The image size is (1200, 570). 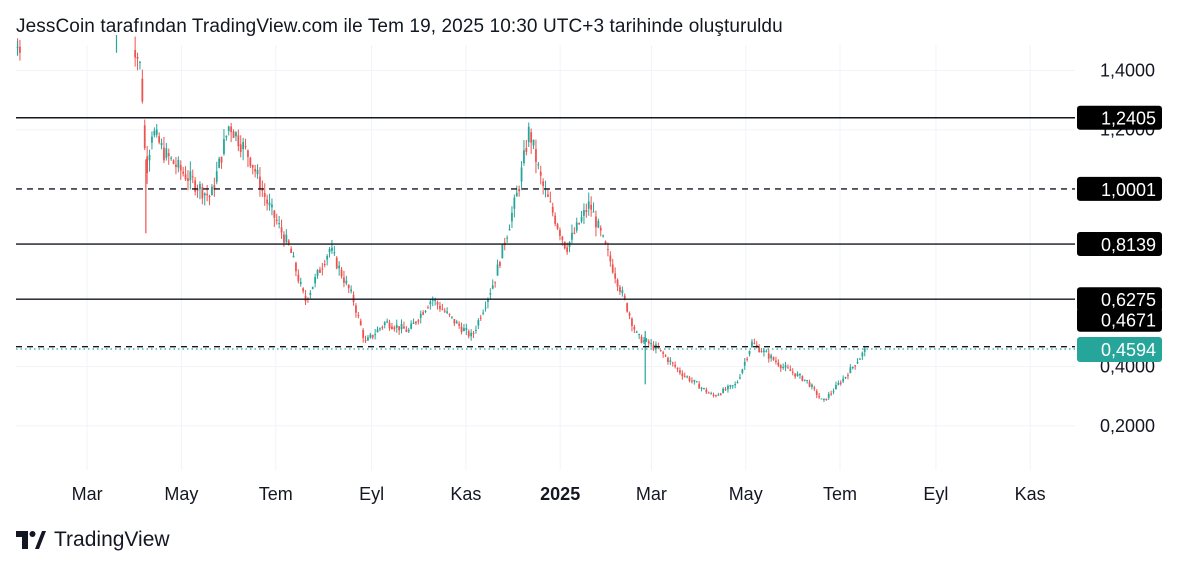 What do you see at coordinates (1119, 349) in the screenshot?
I see `current-price-tag` at bounding box center [1119, 349].